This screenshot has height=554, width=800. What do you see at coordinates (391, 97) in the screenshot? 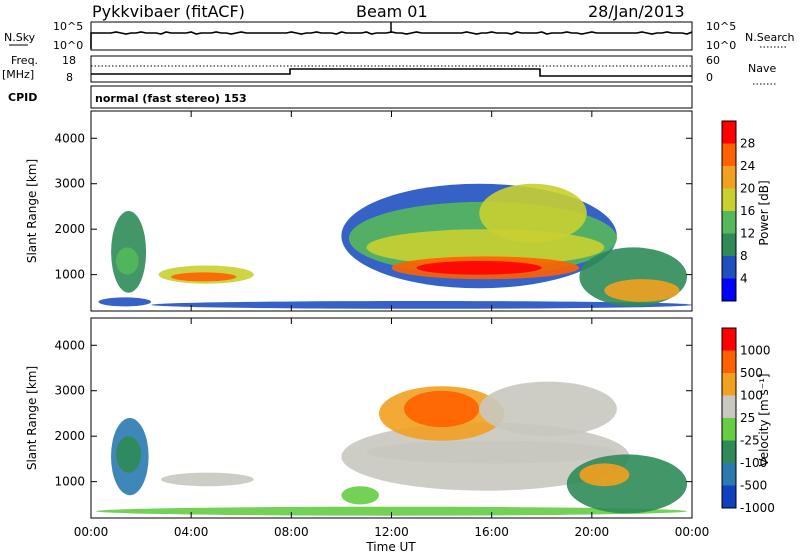
I see `cpid-strip-frame` at bounding box center [391, 97].